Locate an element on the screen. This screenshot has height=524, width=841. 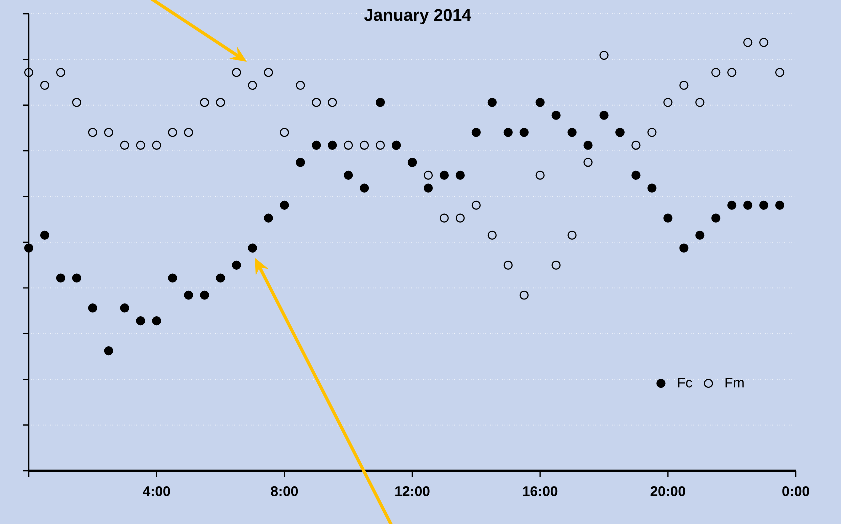
x-tick-label: 20:00 is located at coordinates (668, 491).